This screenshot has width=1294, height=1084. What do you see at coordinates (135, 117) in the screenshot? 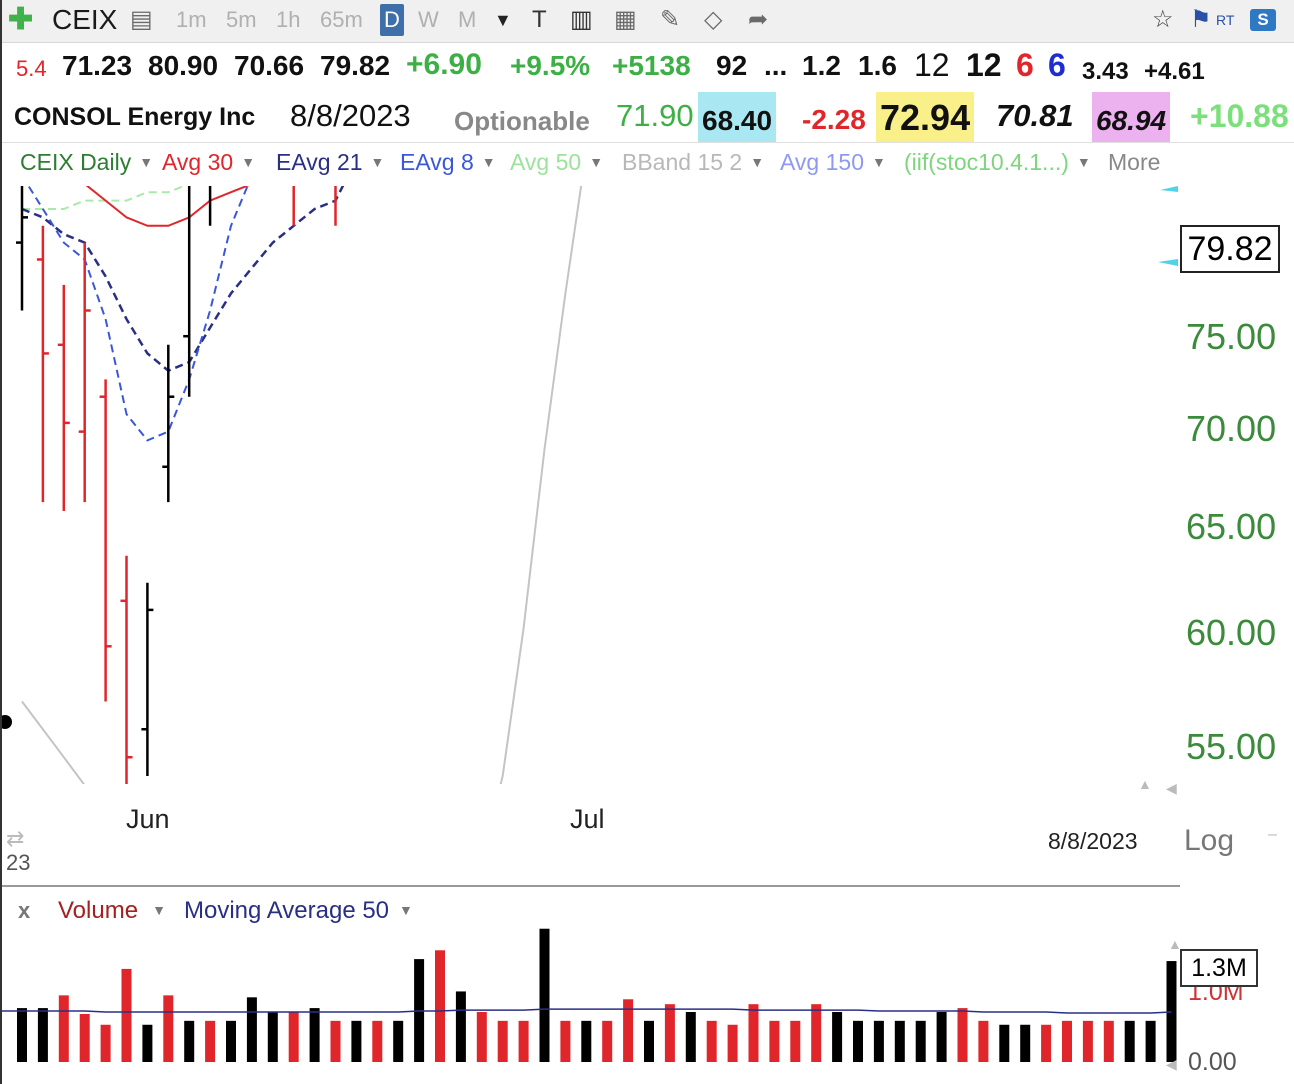
I see `company-name: CONSOL Energy Inc` at bounding box center [135, 117].